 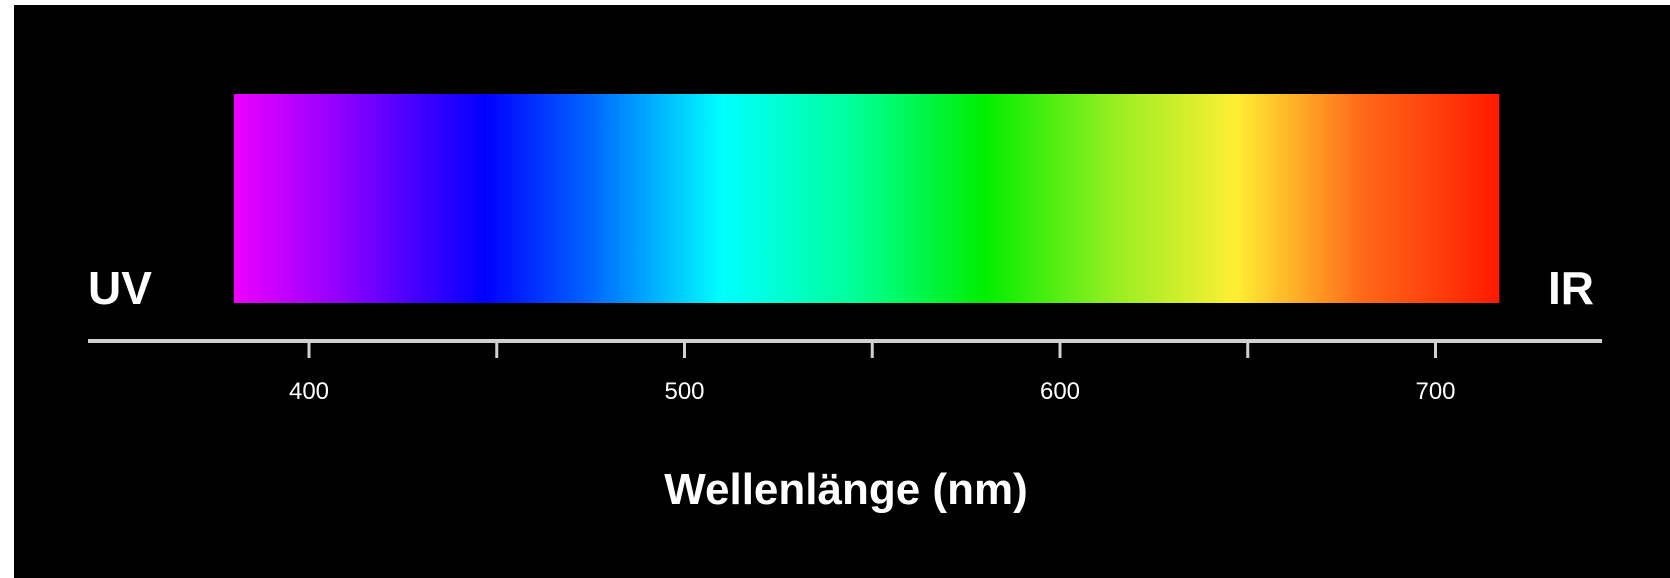 What do you see at coordinates (309, 391) in the screenshot?
I see `tick-label: 400` at bounding box center [309, 391].